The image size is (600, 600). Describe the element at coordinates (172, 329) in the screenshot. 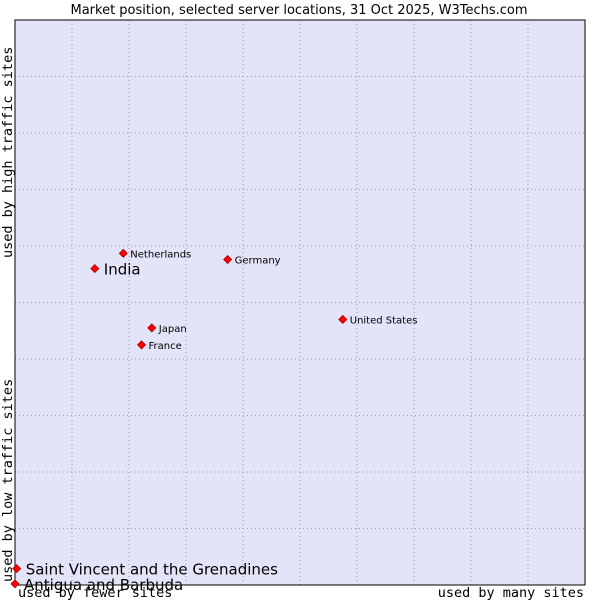

I see `point-label-japan: Japan` at that location.